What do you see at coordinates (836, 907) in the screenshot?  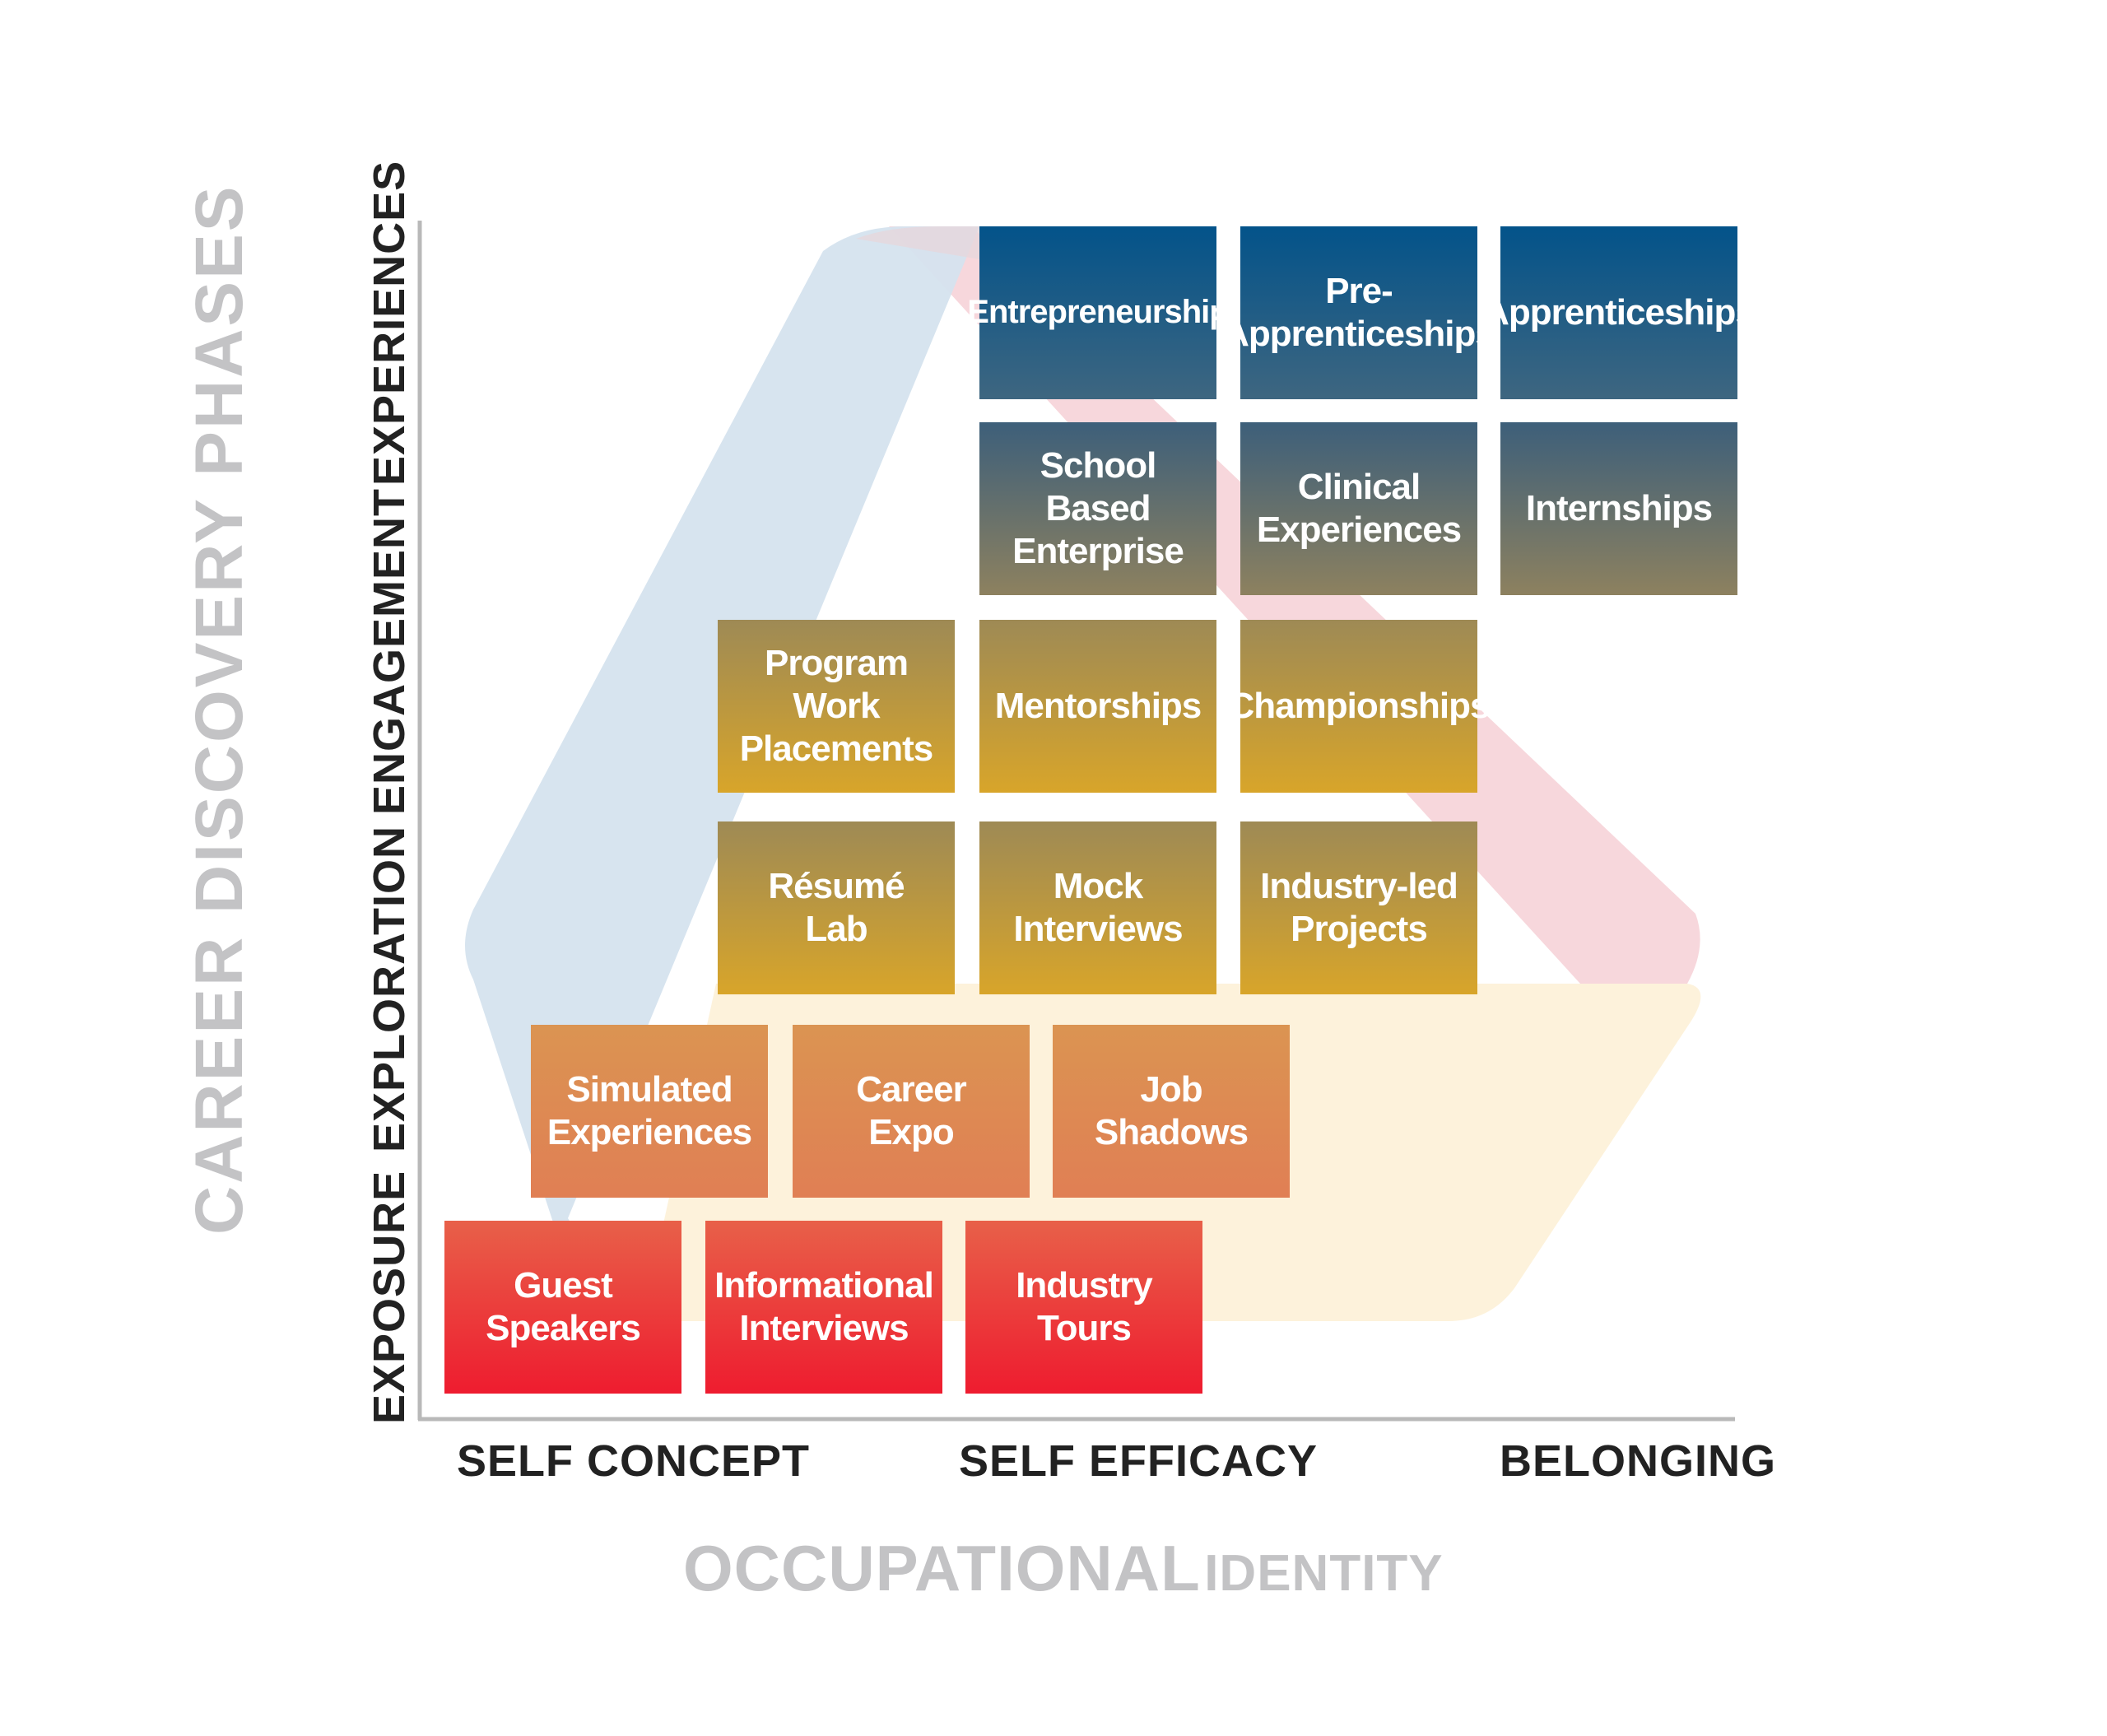 I see `activity-resume-lab: Résumé Lab` at bounding box center [836, 907].